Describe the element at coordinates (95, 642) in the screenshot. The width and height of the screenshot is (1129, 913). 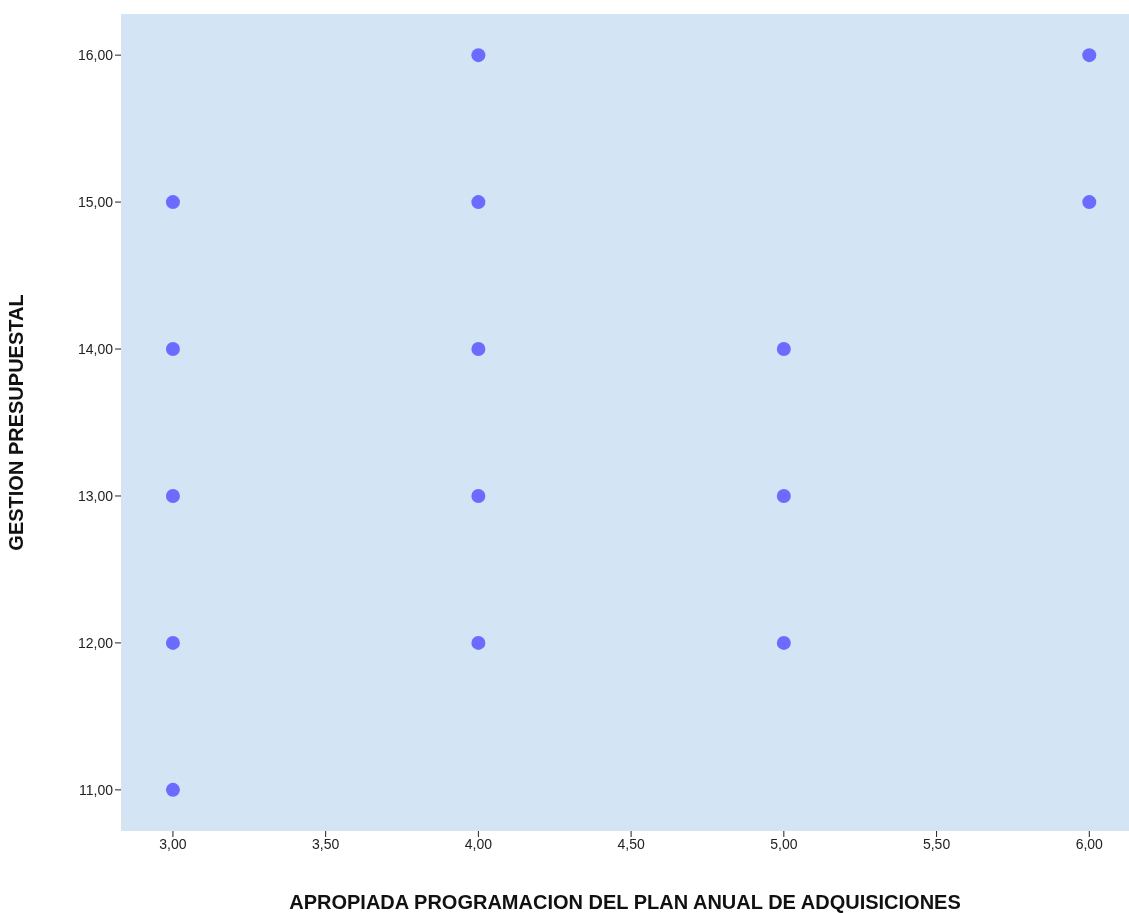
I see `y-tick-label: 12,00` at that location.